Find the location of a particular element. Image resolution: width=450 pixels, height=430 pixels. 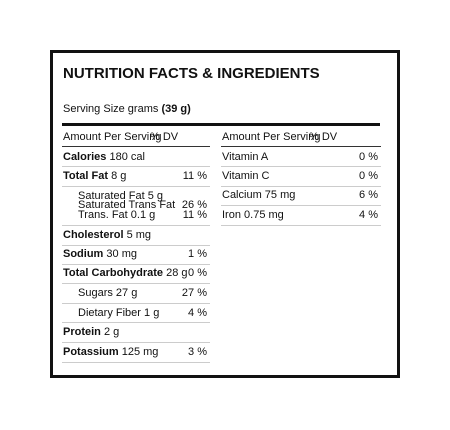

nutrient-name: Saturated Trans Fat is located at coordinates (127, 205).